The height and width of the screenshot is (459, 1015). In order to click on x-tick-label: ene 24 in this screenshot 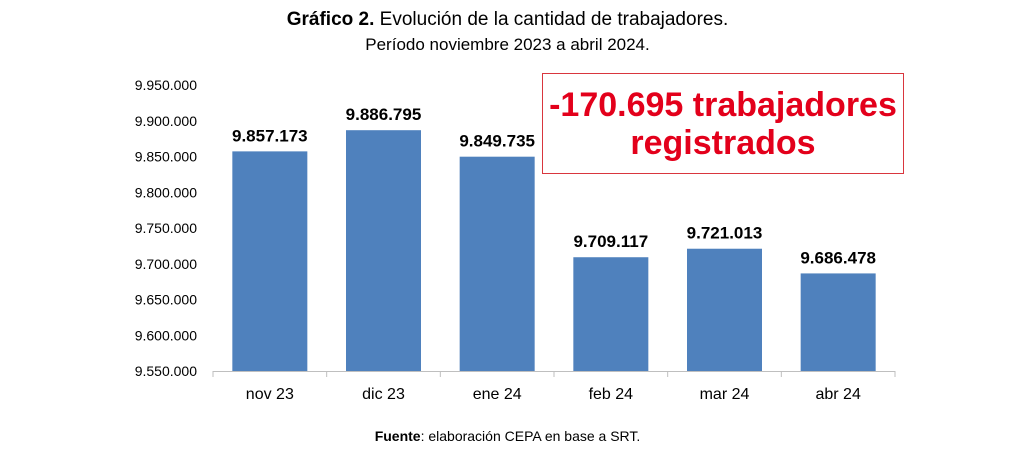, I will do `click(497, 394)`.